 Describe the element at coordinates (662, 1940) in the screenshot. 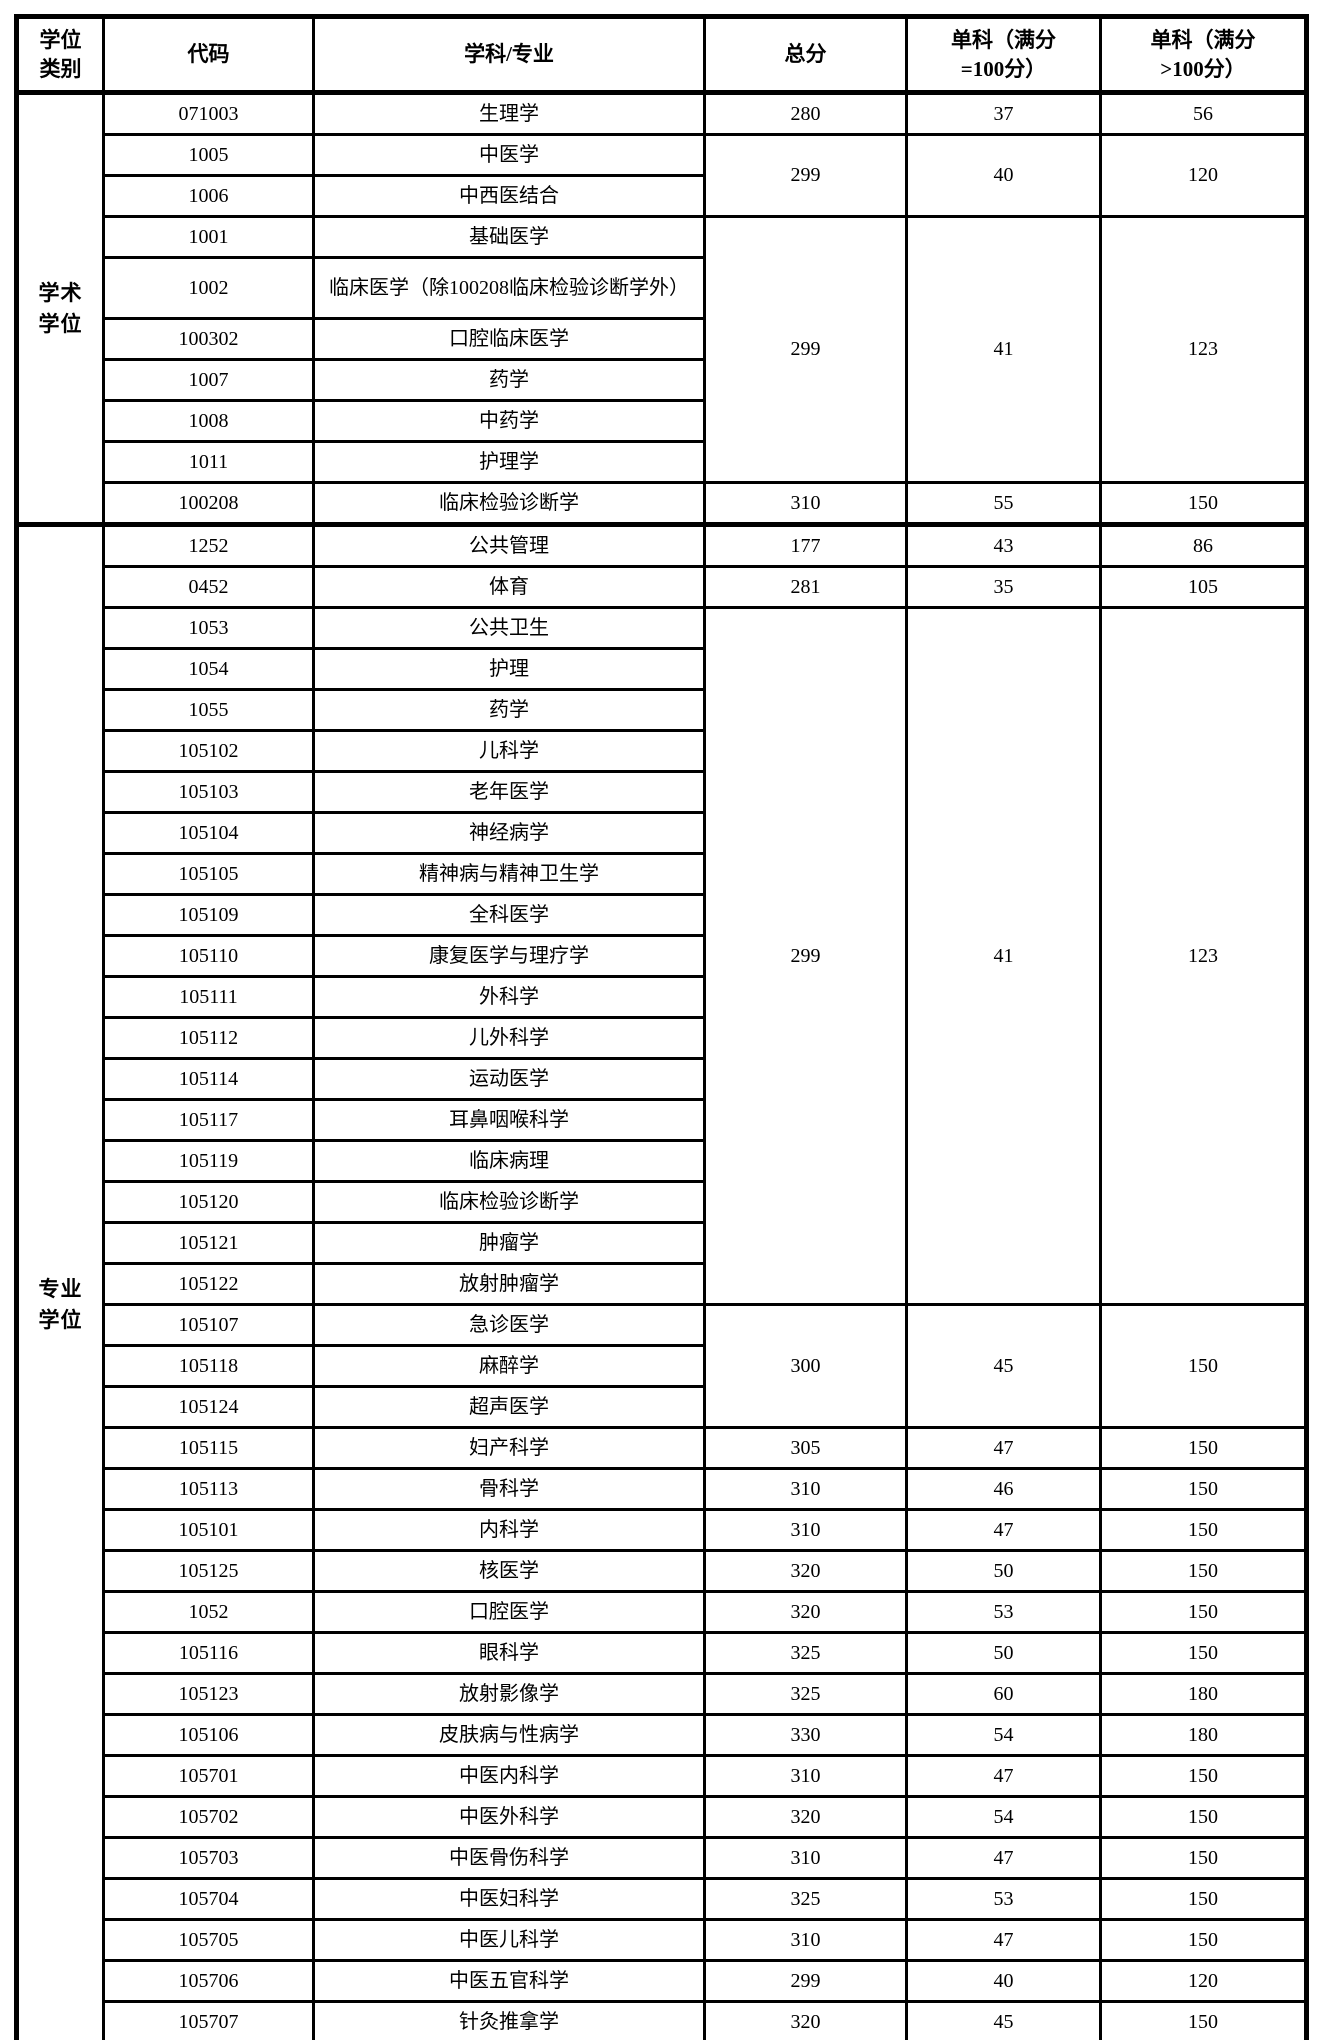

I see `table-row: 105705 中医儿科学 310 47 150` at that location.